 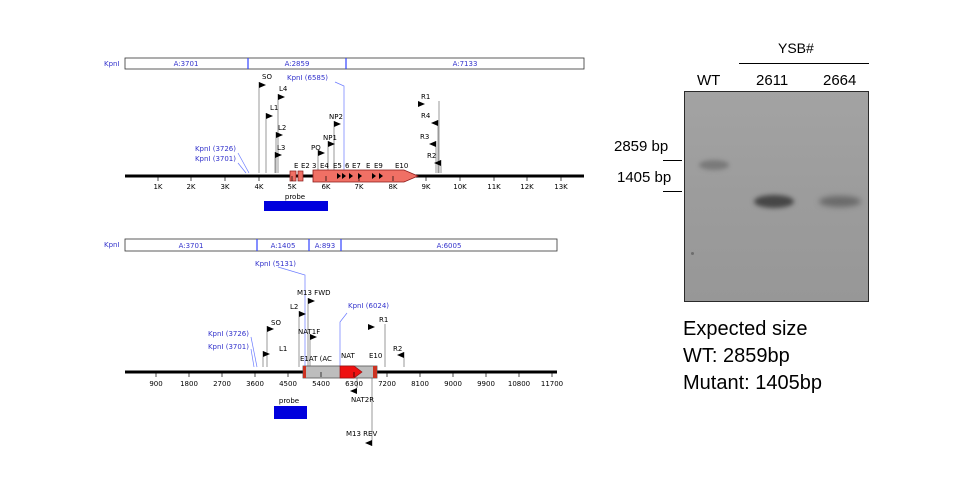 What do you see at coordinates (324, 166) in the screenshot?
I see `exon-label: E4` at bounding box center [324, 166].